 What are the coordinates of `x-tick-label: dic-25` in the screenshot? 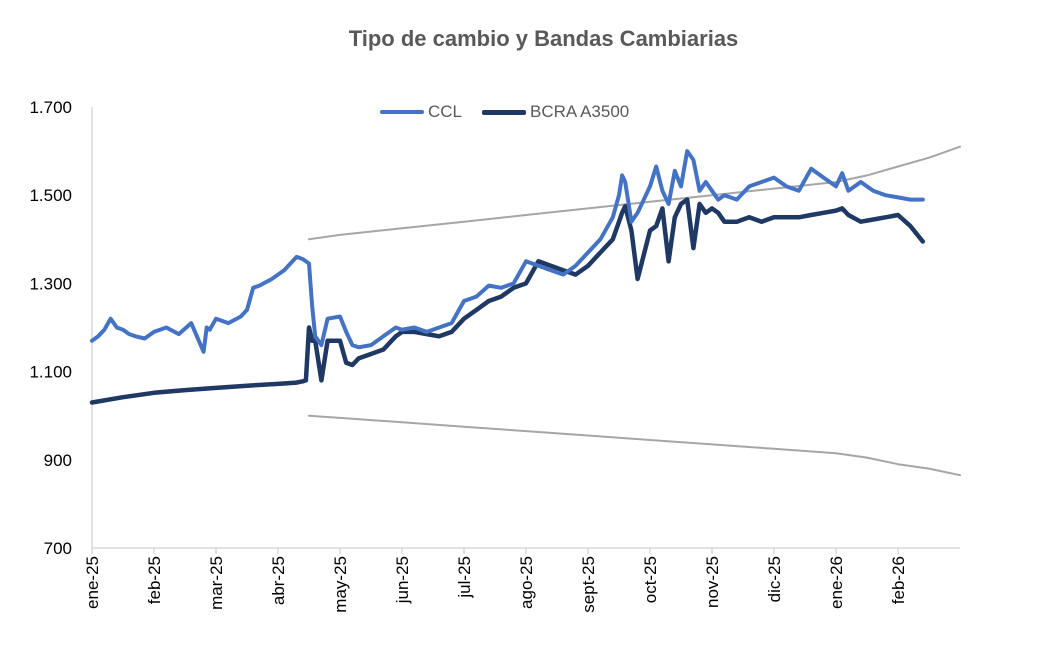 It's located at (774, 579).